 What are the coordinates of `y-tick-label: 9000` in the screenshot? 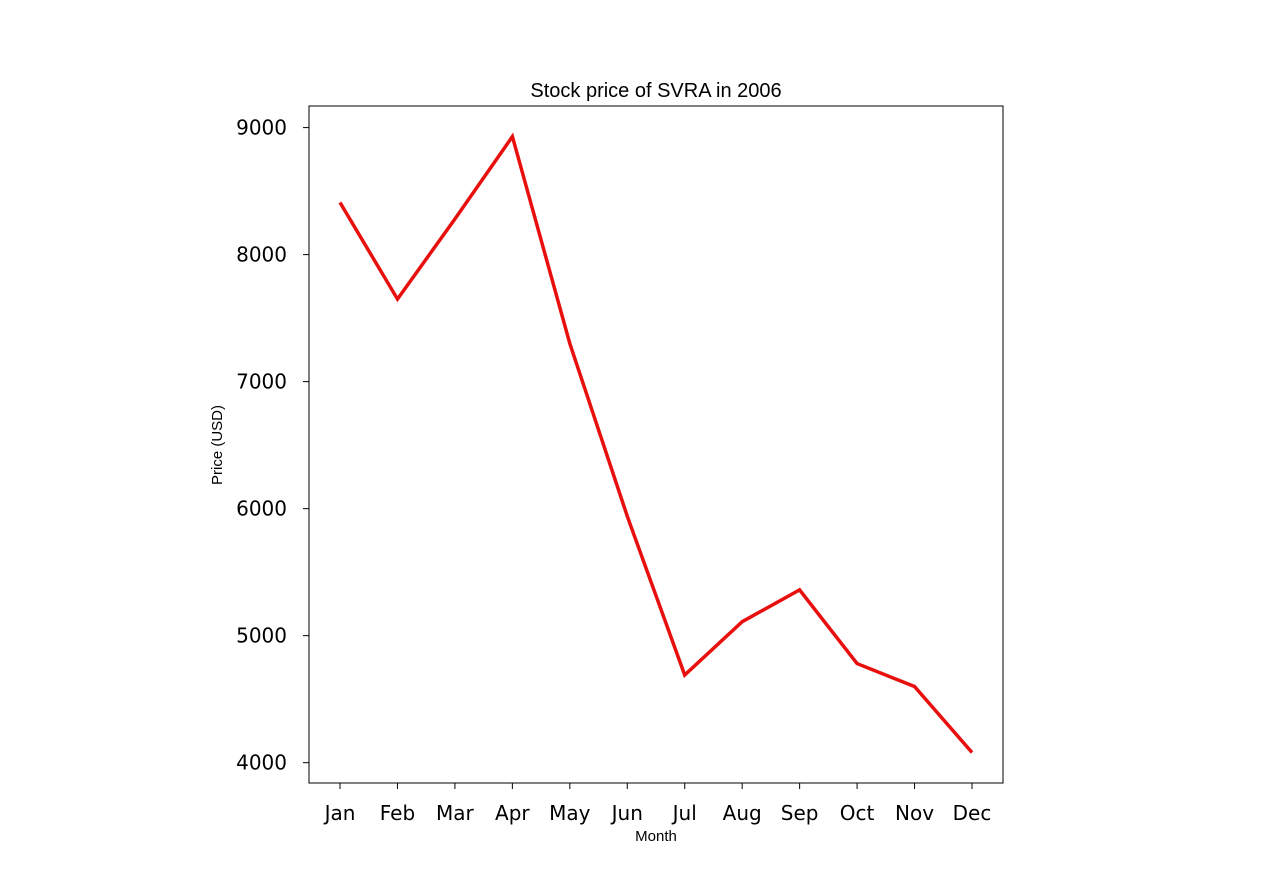 It's located at (261, 128).